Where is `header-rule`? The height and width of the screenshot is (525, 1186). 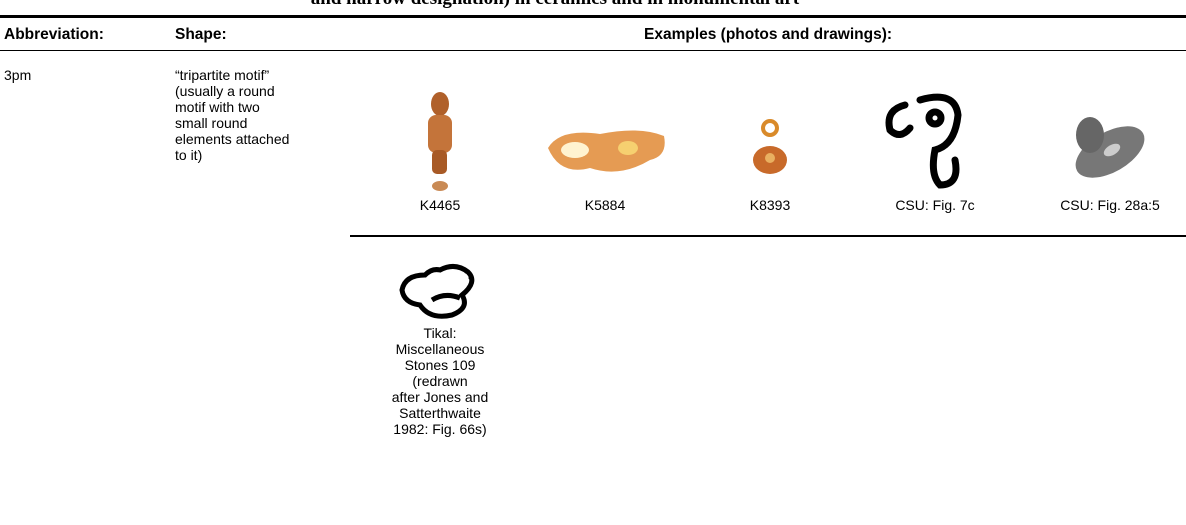 header-rule is located at coordinates (593, 50).